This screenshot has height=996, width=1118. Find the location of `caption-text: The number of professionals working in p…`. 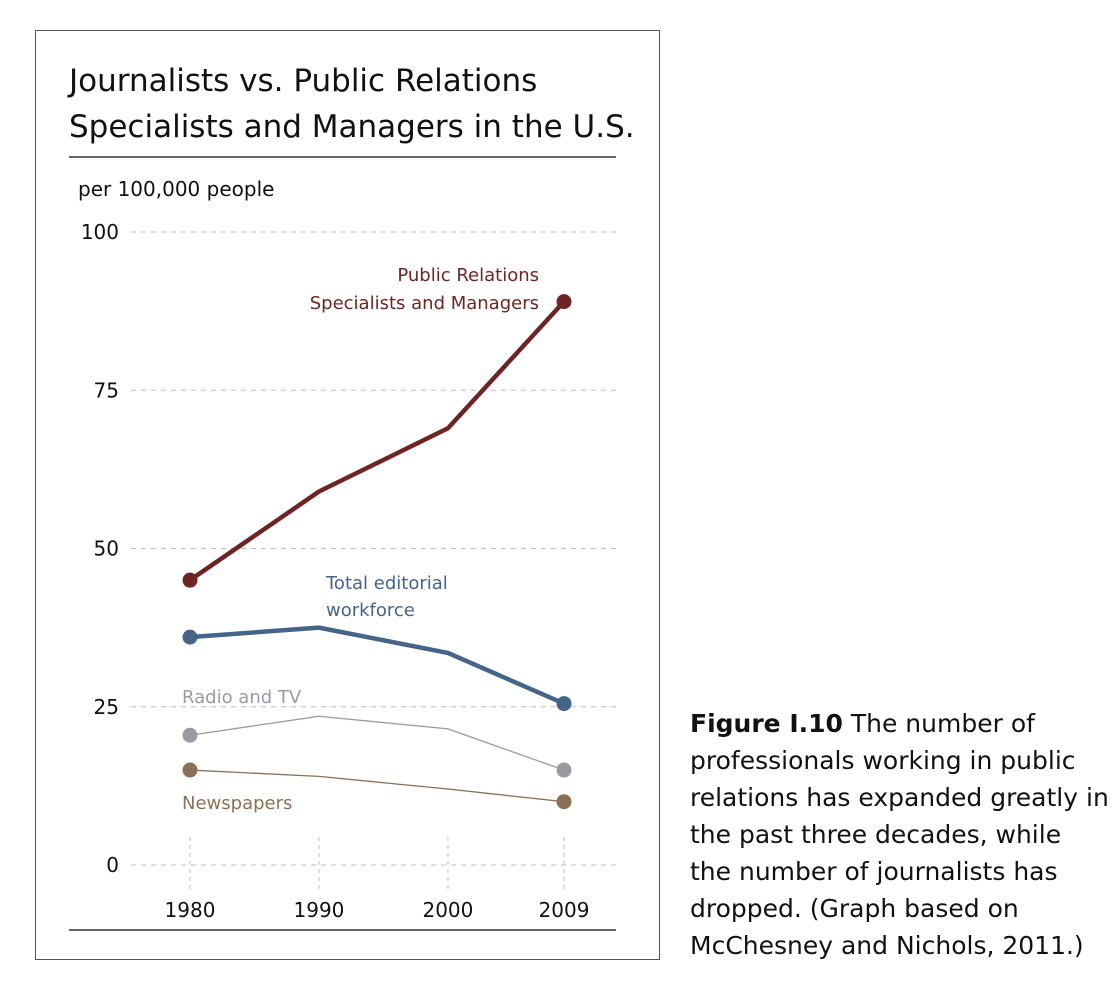

caption-text: The number of professionals working in p… is located at coordinates (899, 834).